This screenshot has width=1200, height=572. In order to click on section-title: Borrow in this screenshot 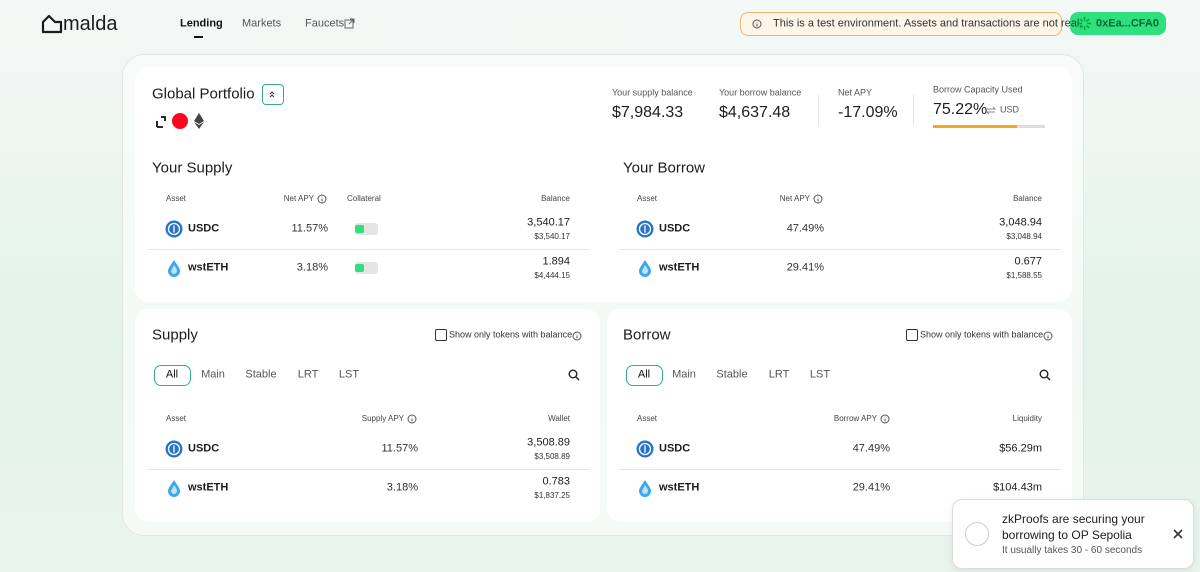, I will do `click(647, 335)`.